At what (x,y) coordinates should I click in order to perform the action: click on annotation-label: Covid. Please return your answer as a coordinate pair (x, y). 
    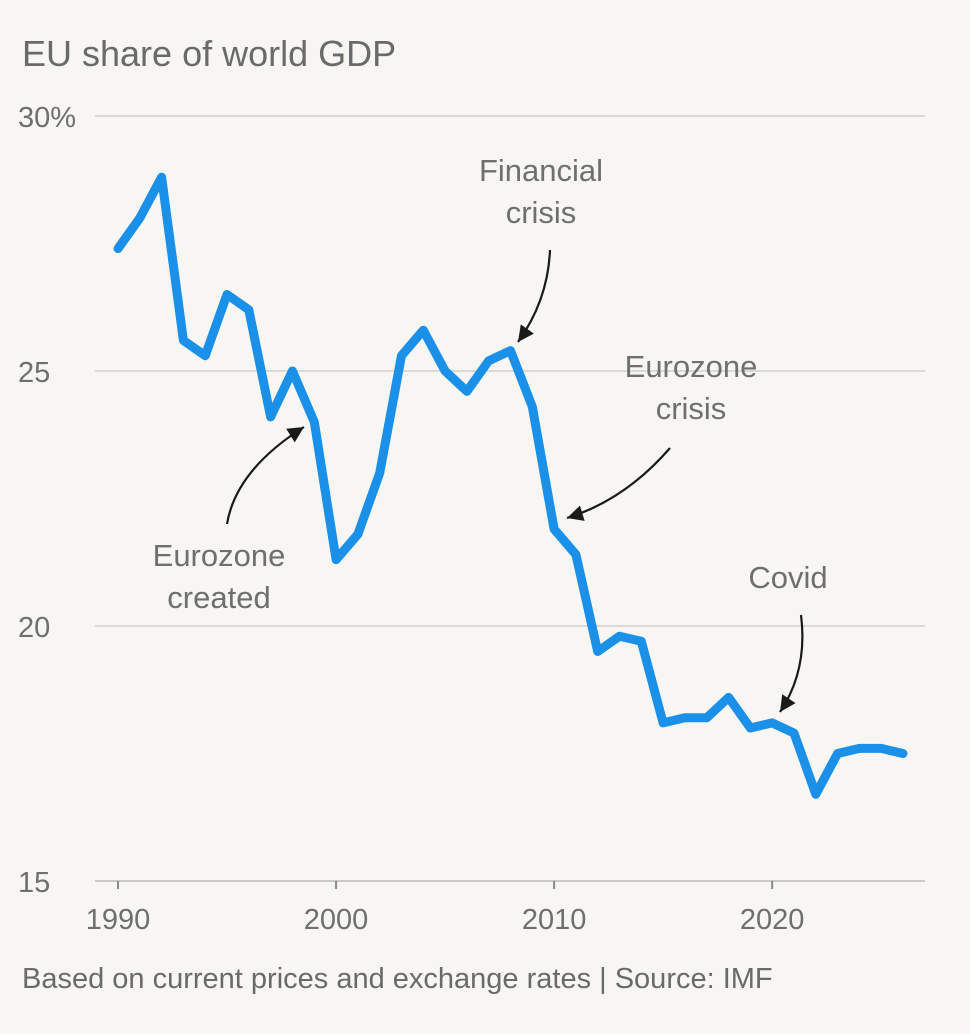
    Looking at the image, I should click on (787, 577).